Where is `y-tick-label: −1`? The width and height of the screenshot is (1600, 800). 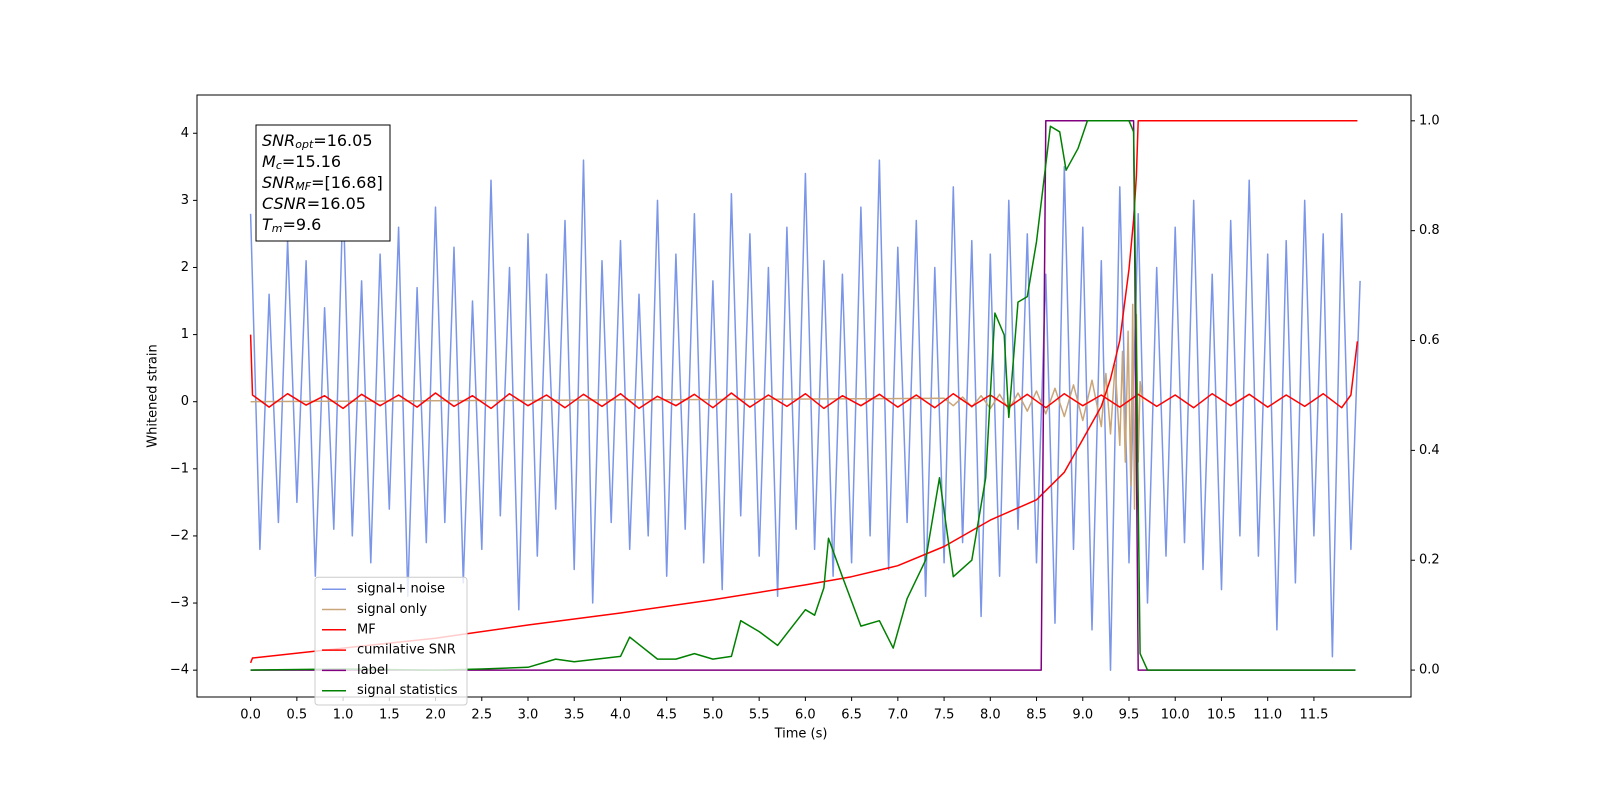
y-tick-label: −1 is located at coordinates (179, 468).